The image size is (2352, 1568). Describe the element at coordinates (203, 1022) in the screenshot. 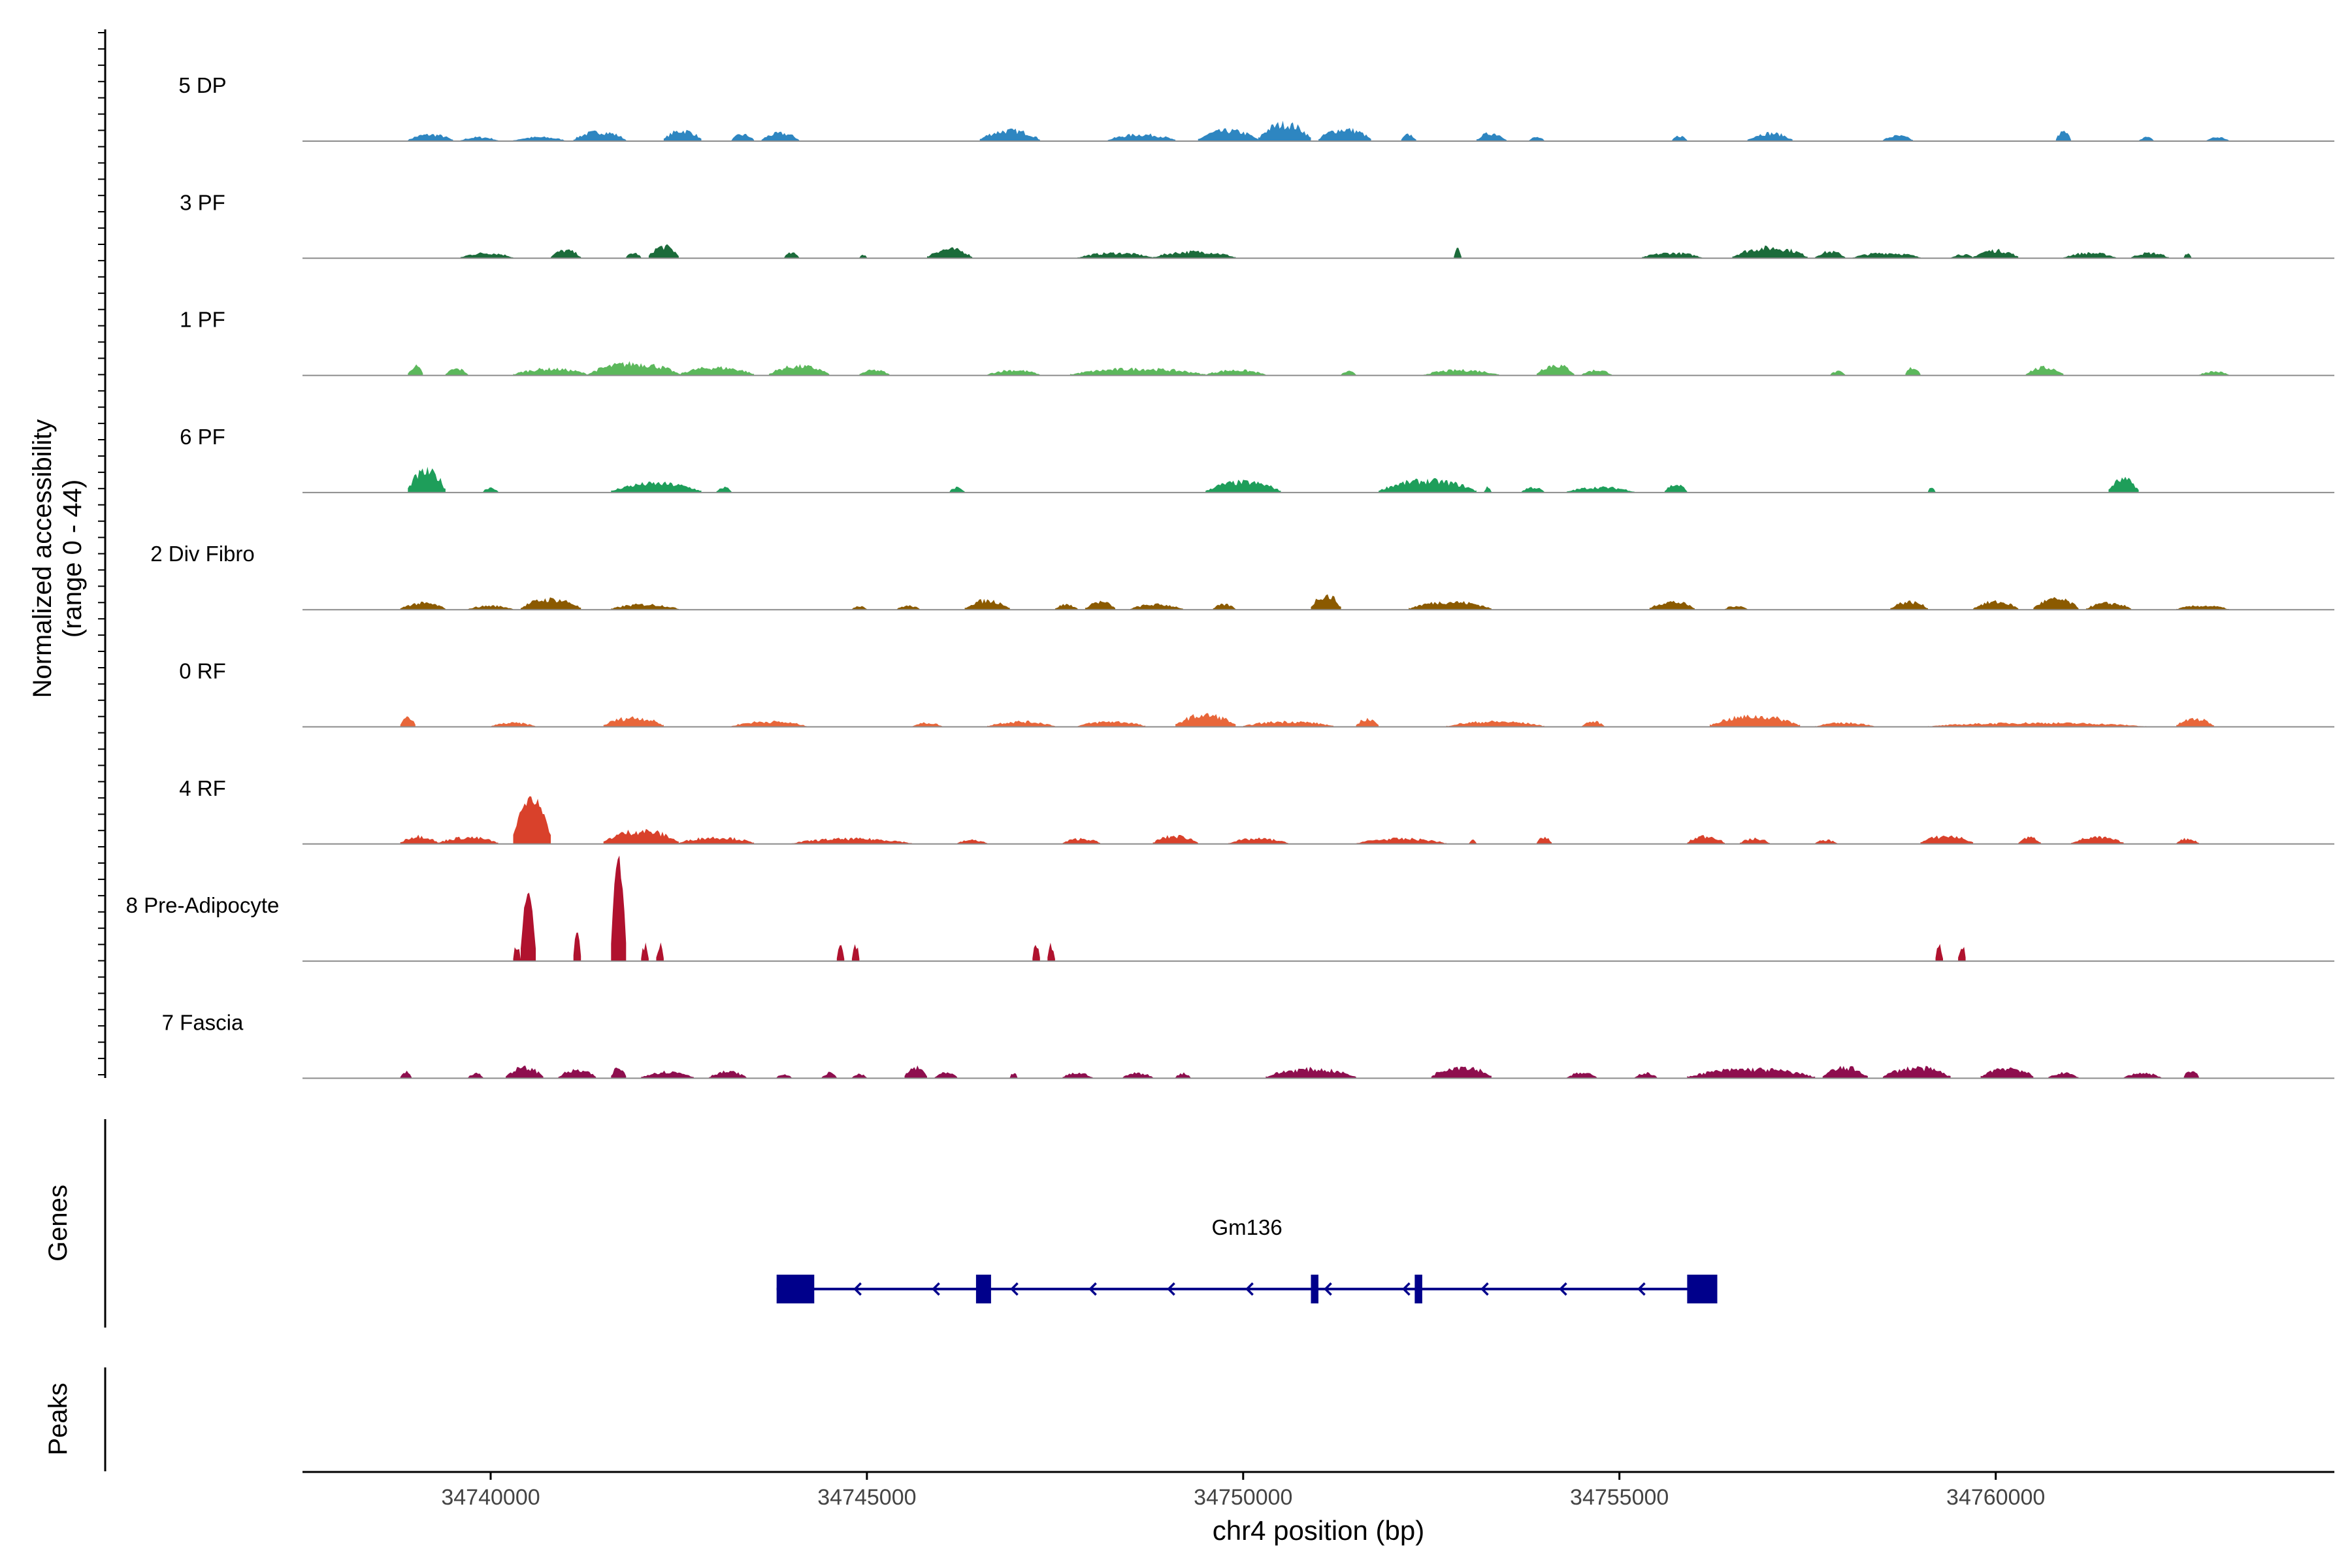

I see `track-label: 7 Fascia` at that location.